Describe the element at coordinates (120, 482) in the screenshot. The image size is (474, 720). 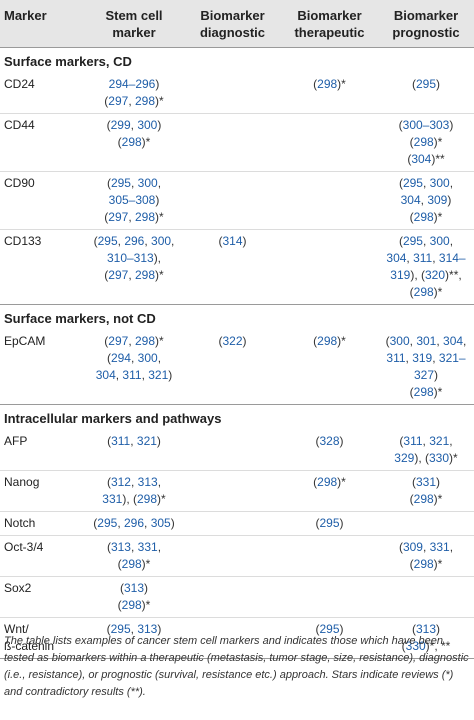
I see `reference-link: 312` at that location.